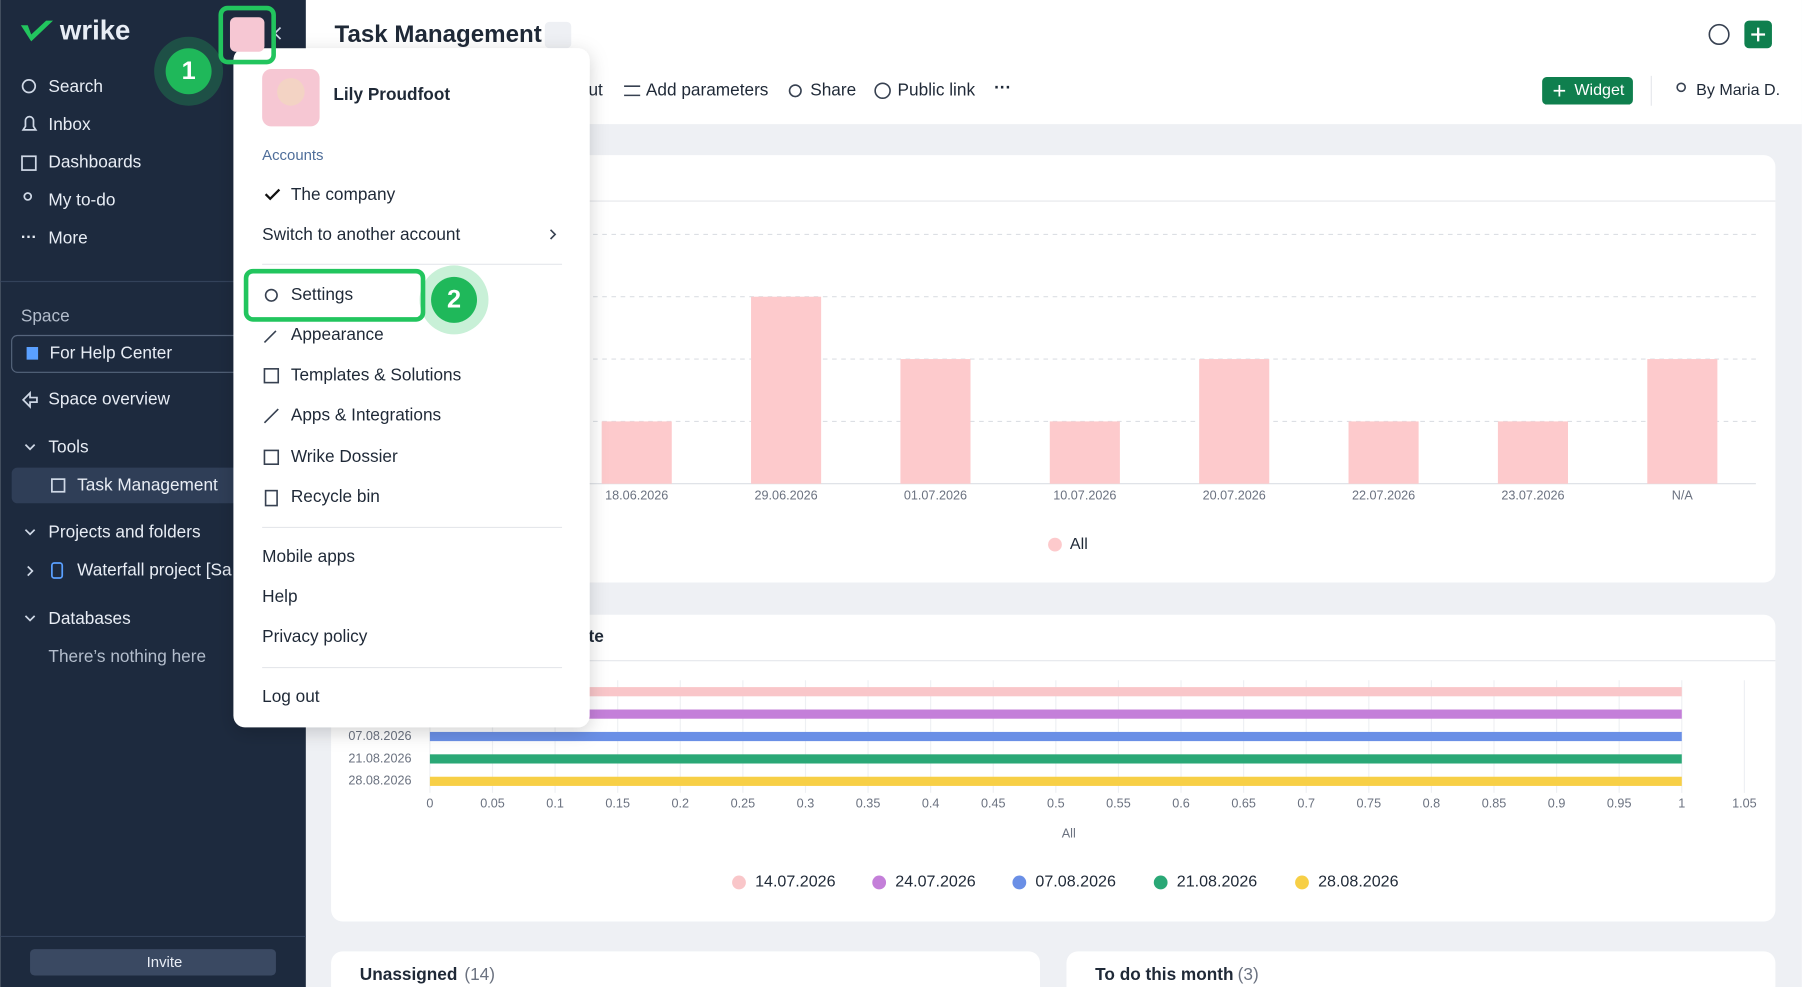  What do you see at coordinates (315, 636) in the screenshot?
I see `menu-item: Privacy policy` at bounding box center [315, 636].